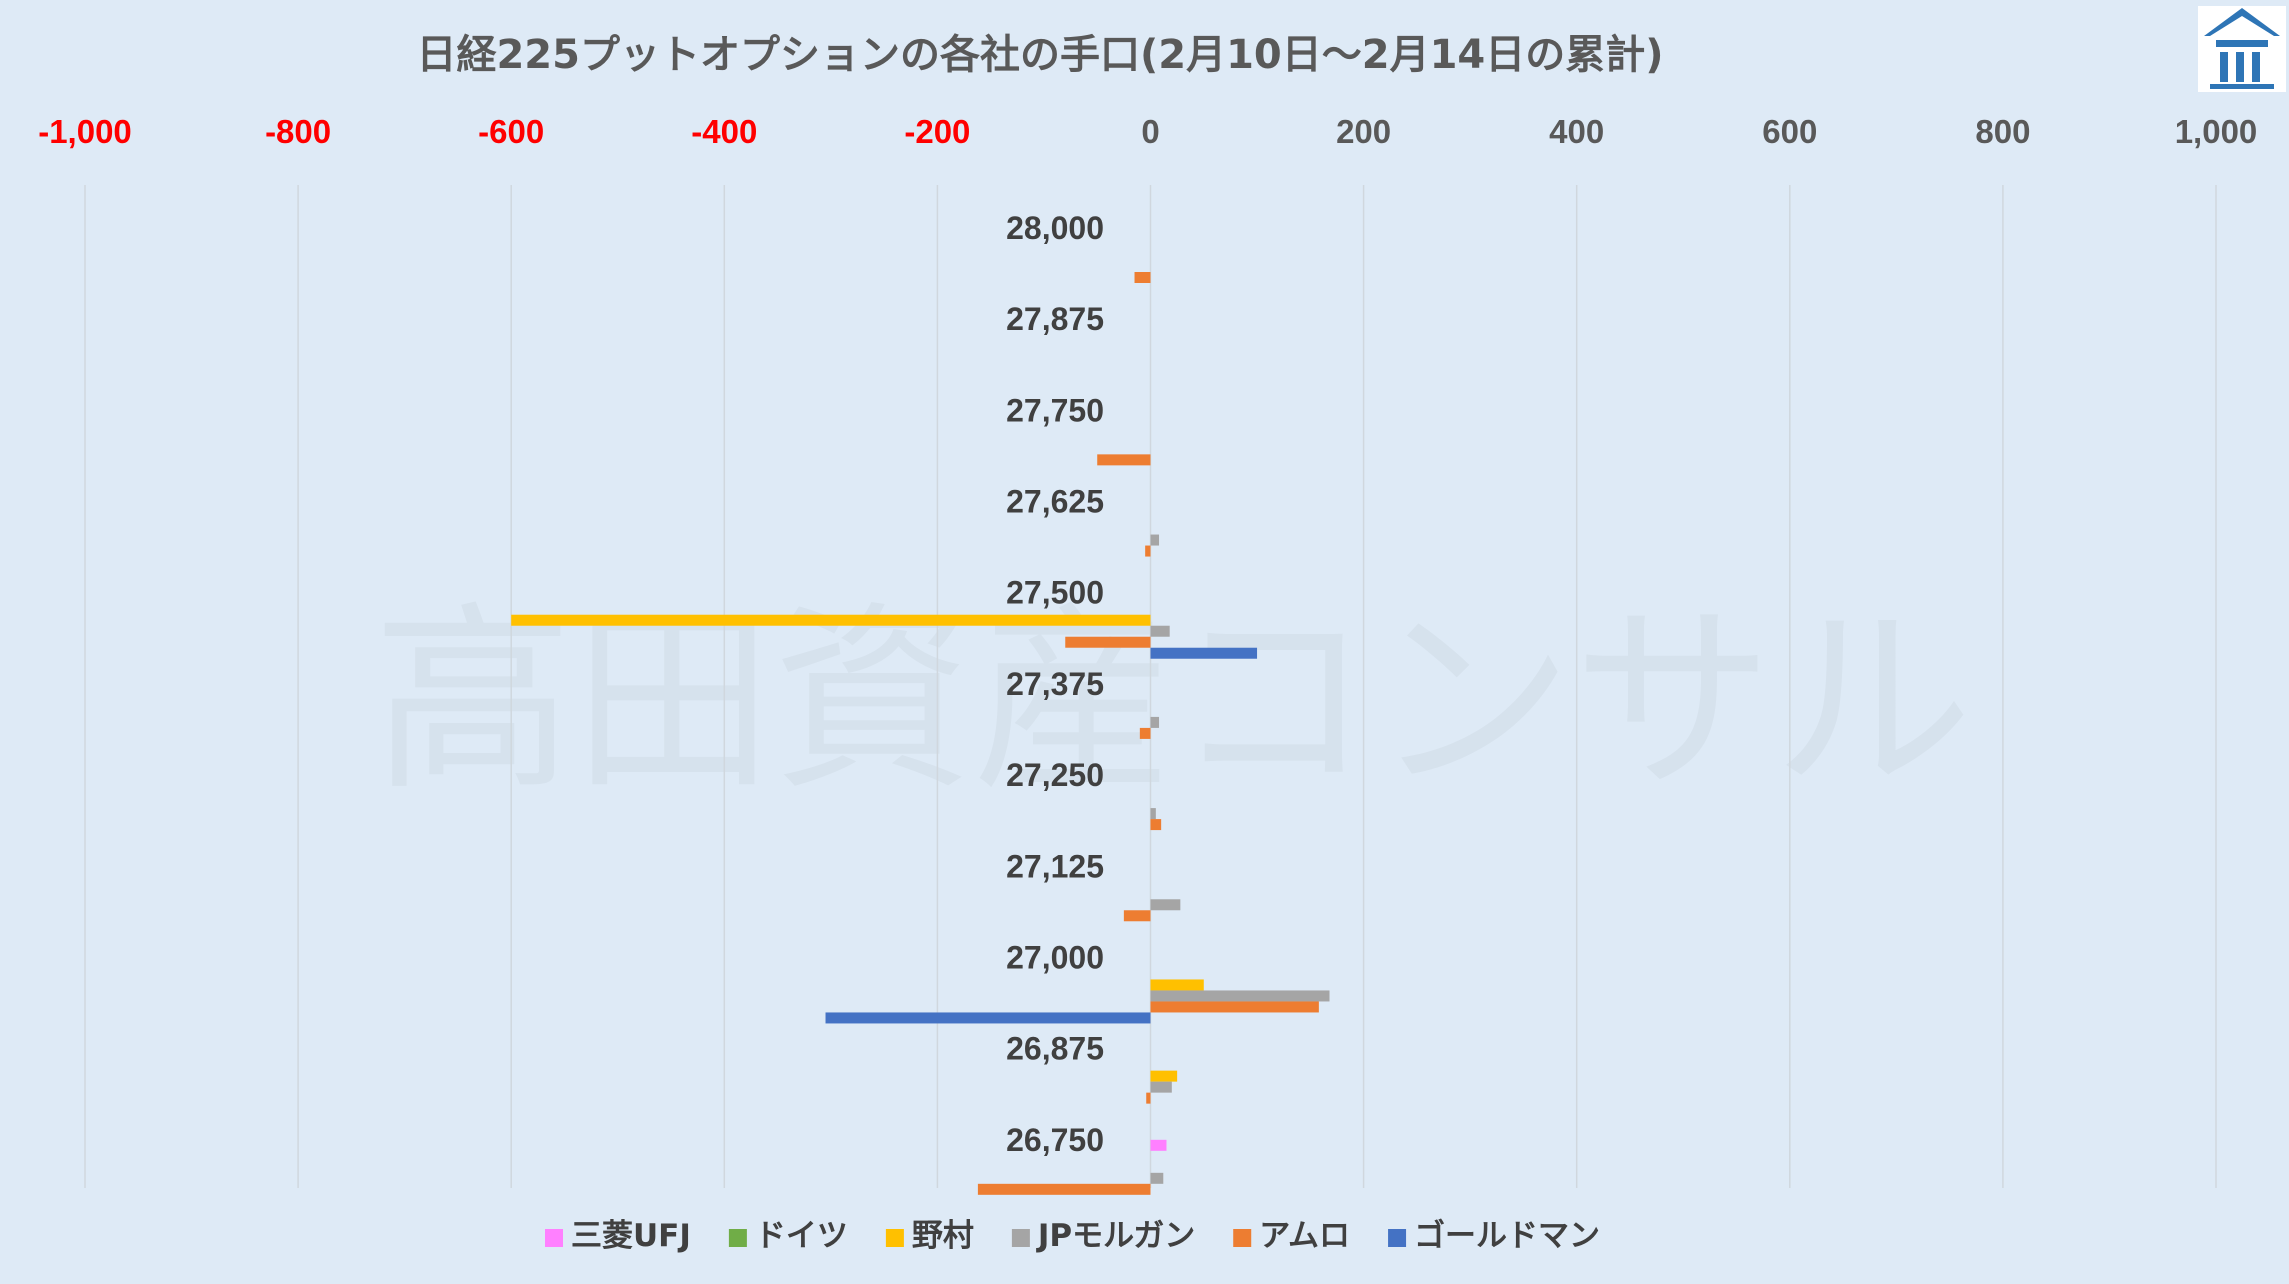 The height and width of the screenshot is (1284, 2289). I want to click on x-tick-label: -1,000, so click(85, 131).